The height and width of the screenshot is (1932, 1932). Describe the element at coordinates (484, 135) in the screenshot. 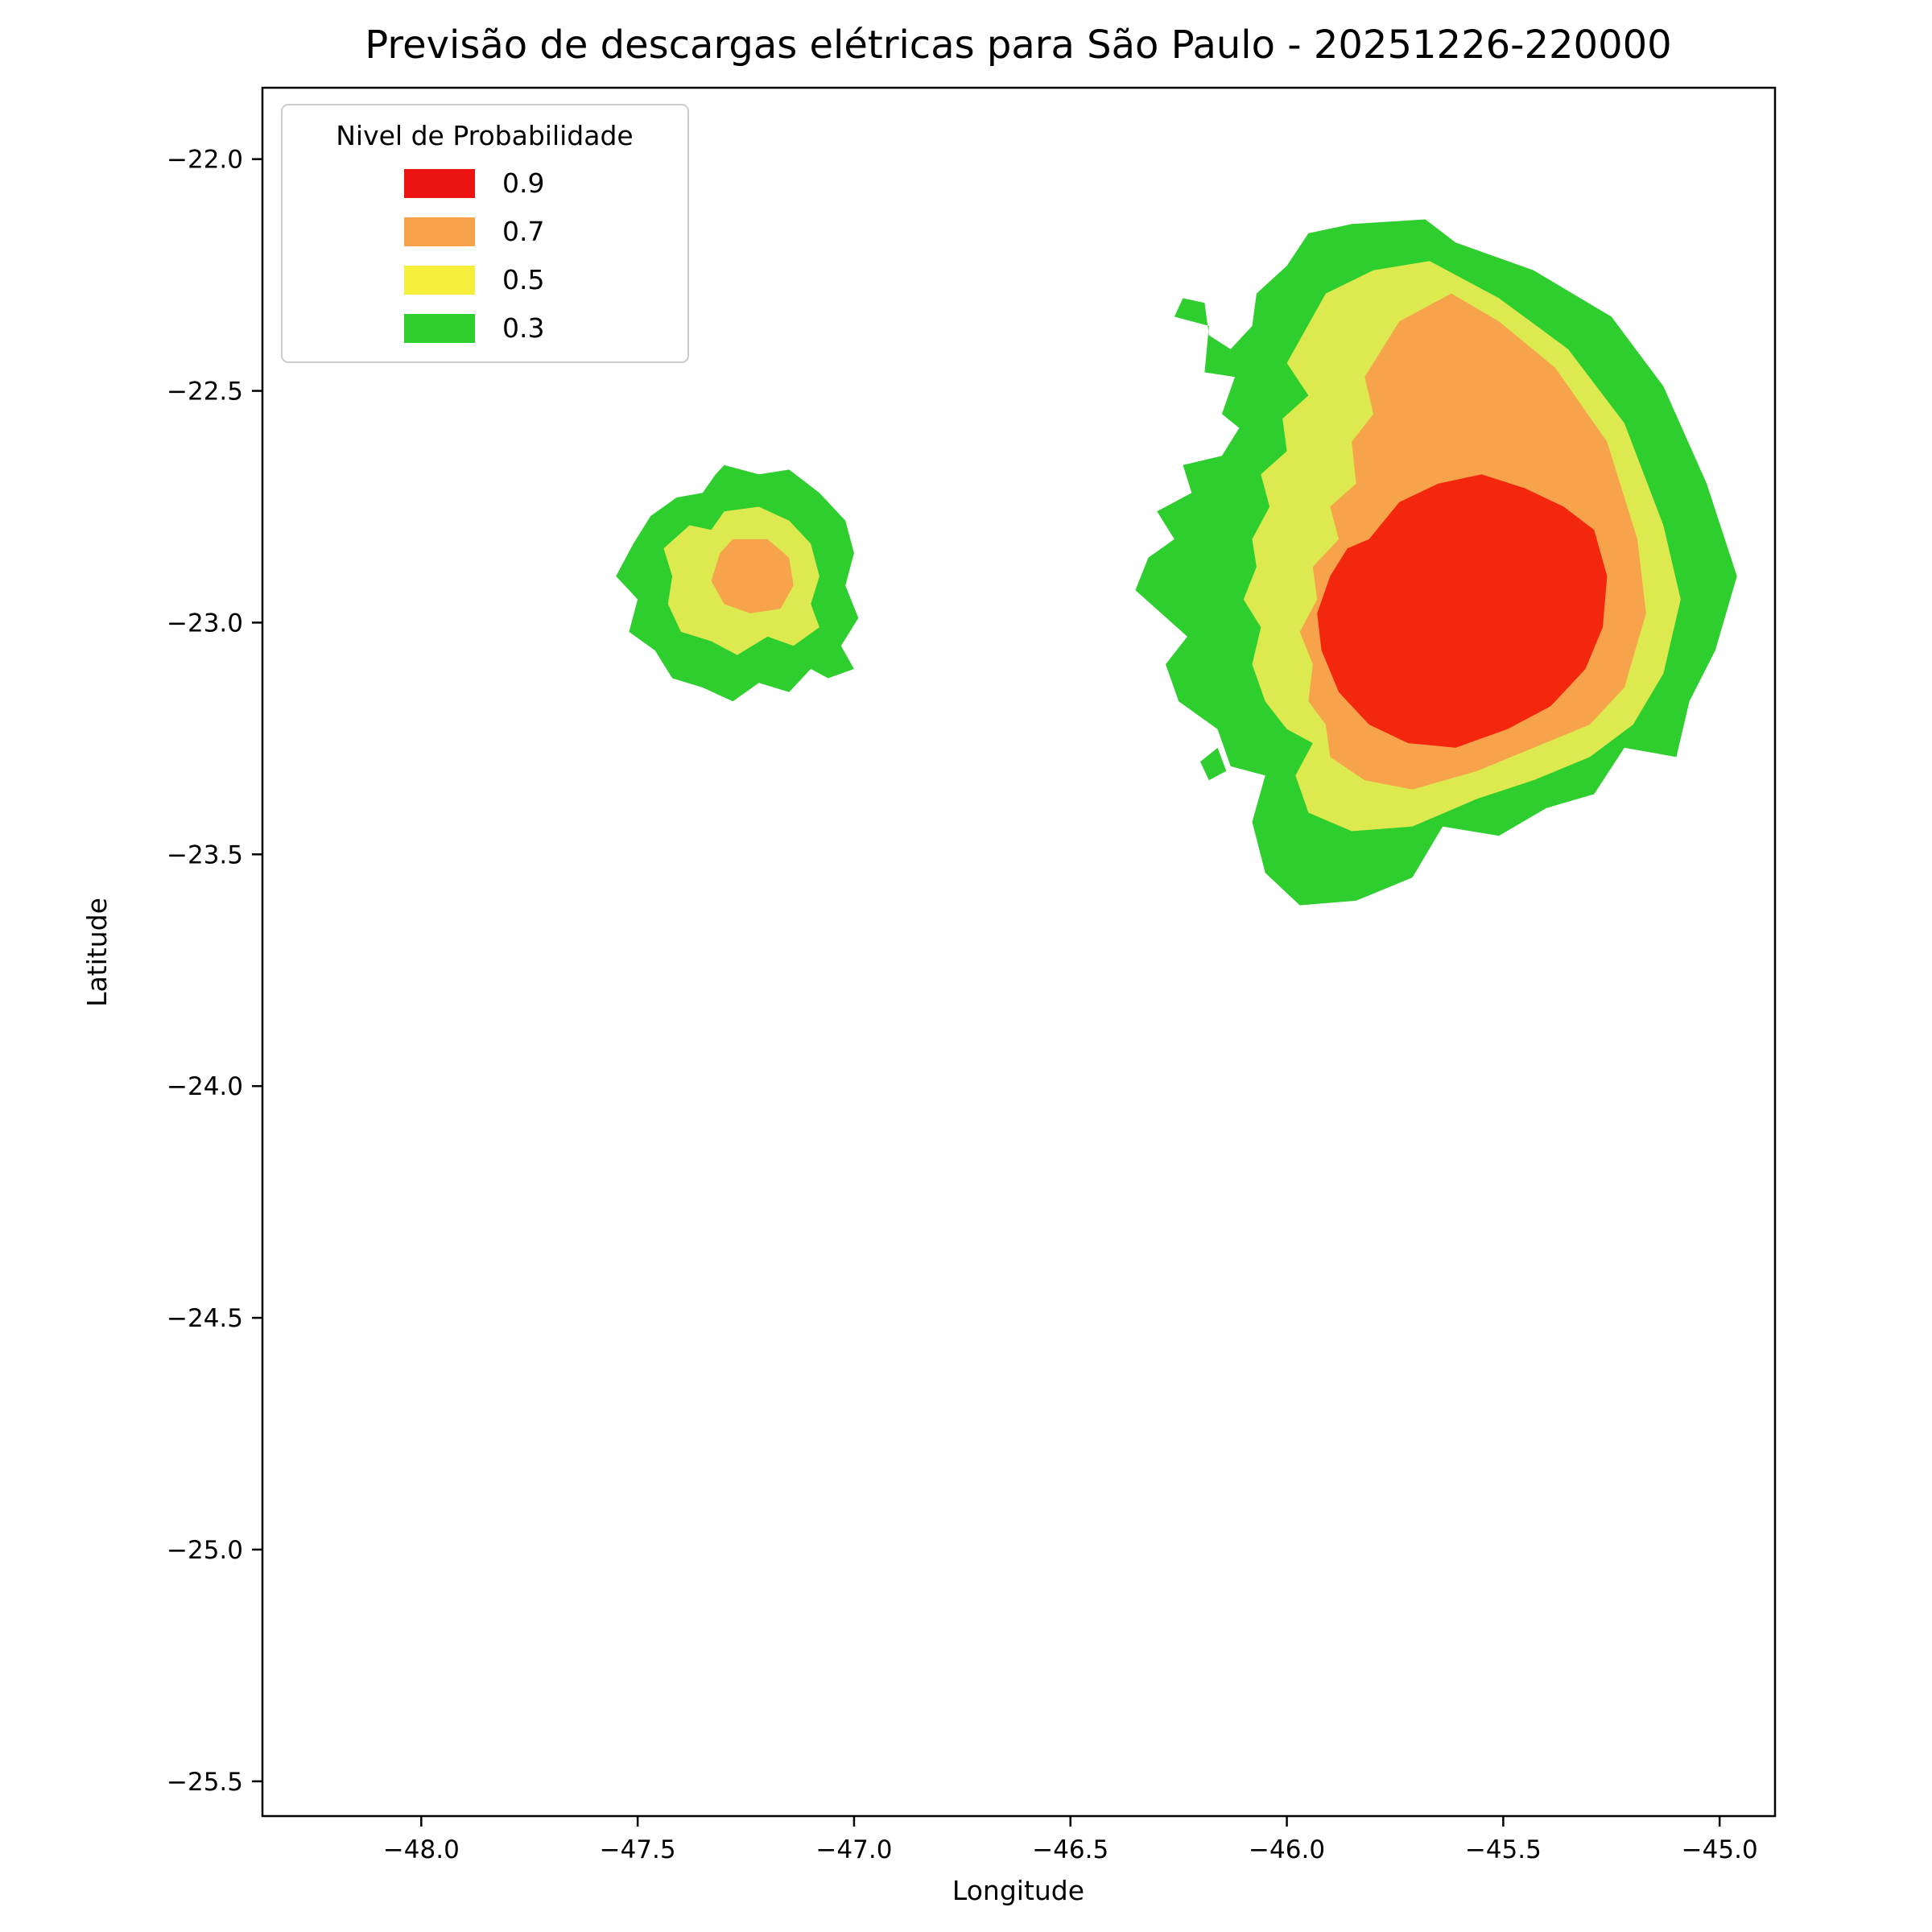

I see `legend-title: Nivel de Probabilidade` at that location.